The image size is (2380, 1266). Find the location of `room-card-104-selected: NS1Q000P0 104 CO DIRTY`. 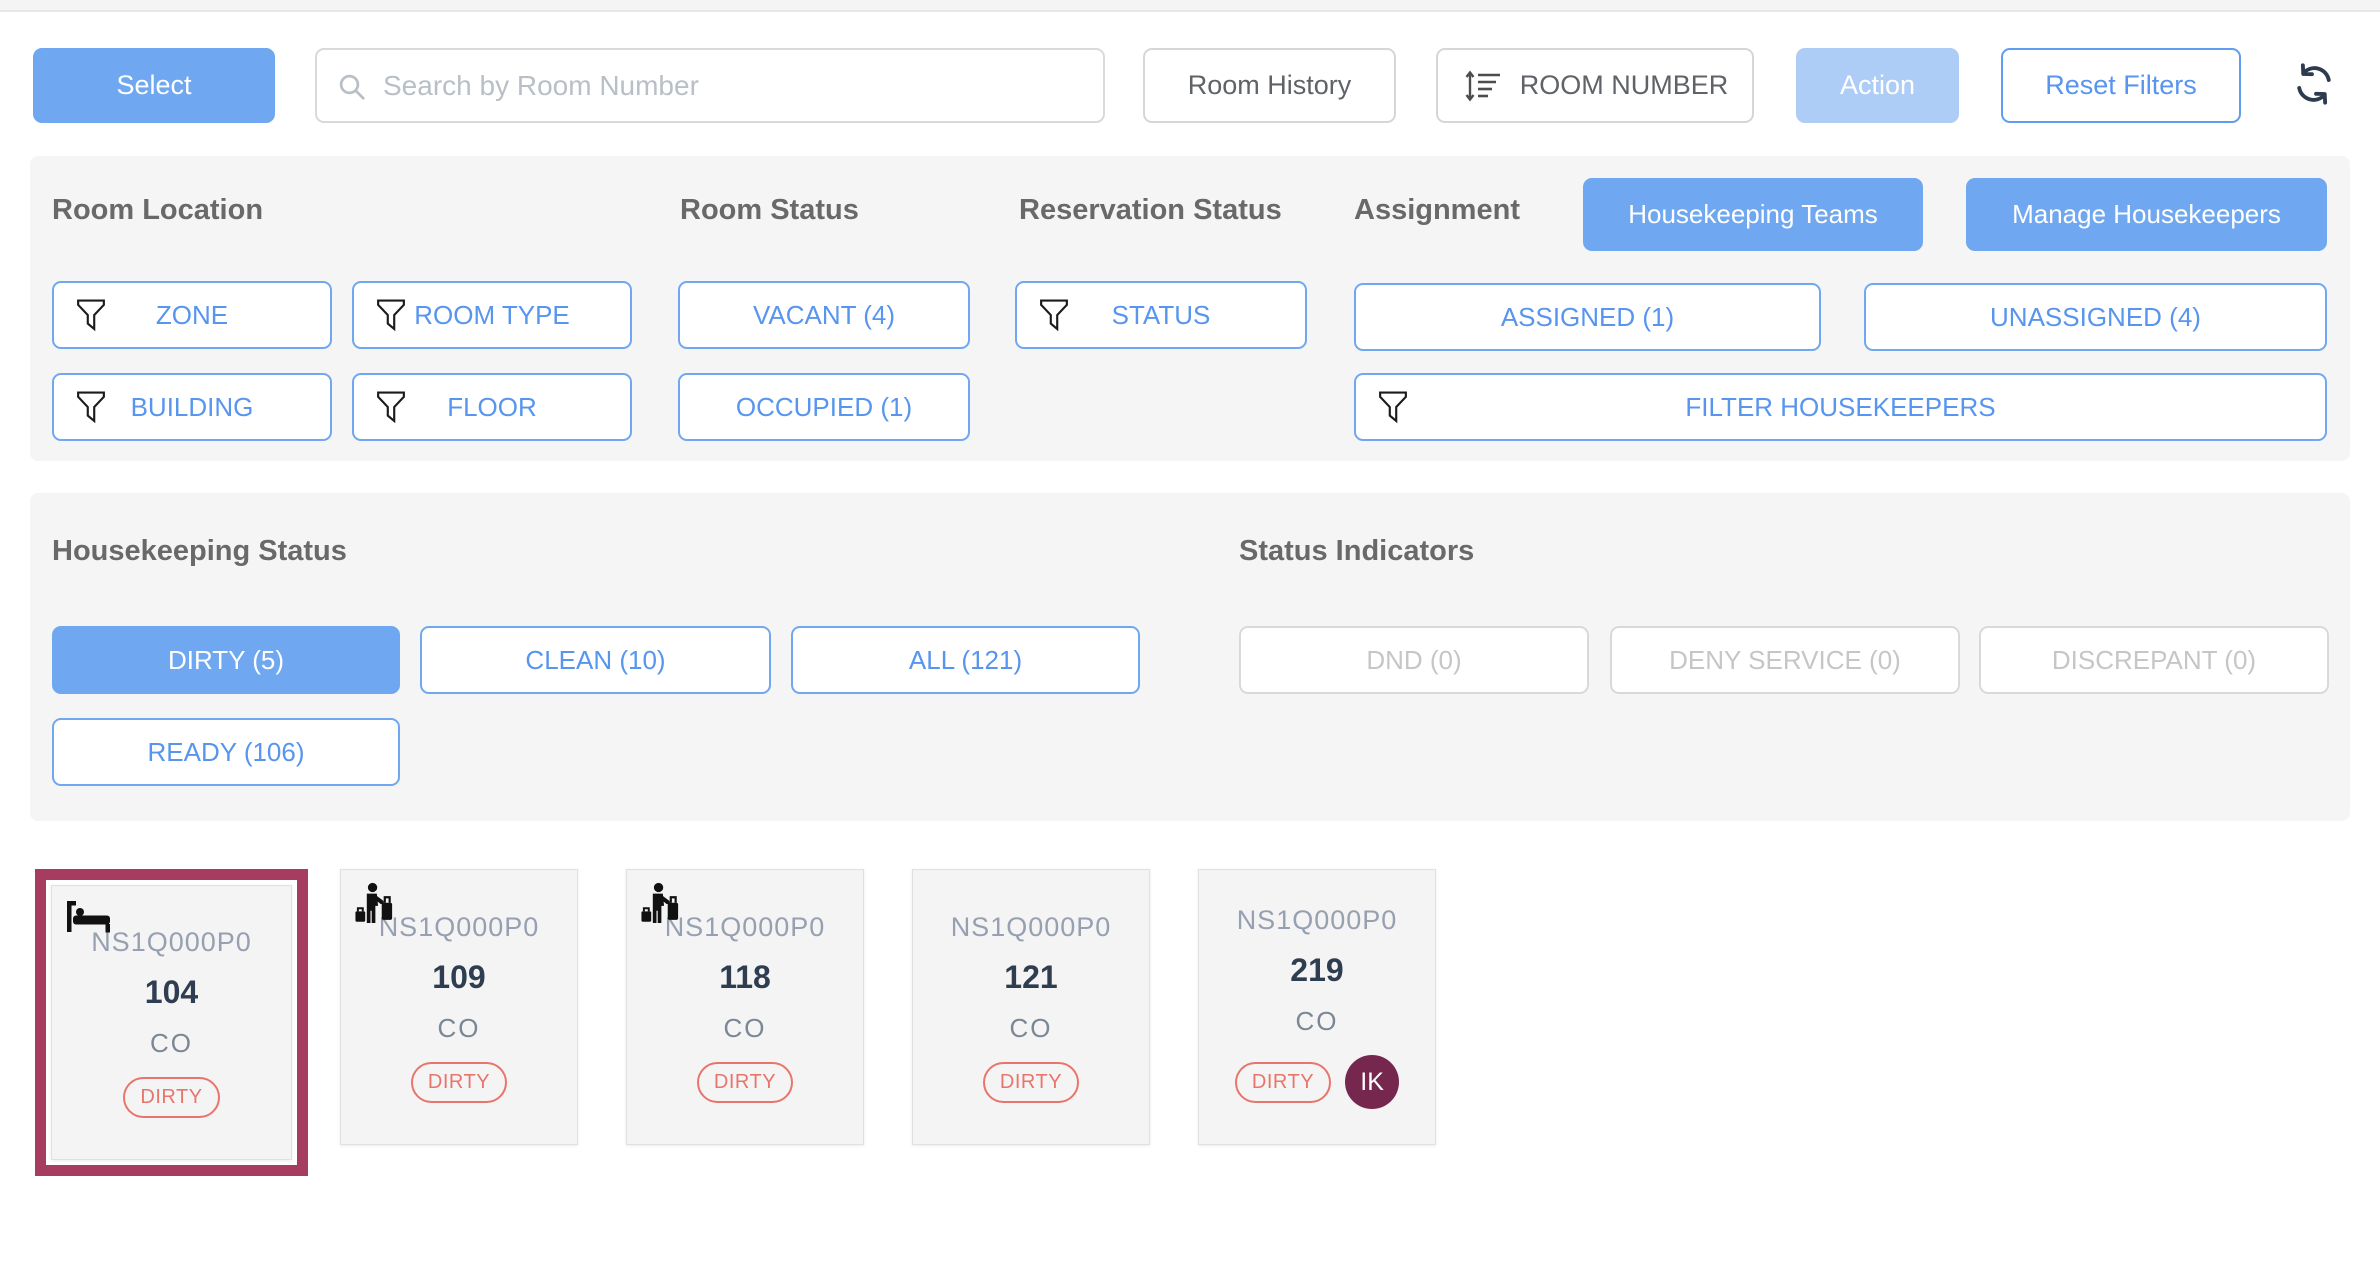

room-card-104-selected: NS1Q000P0 104 CO DIRTY is located at coordinates (171, 1022).